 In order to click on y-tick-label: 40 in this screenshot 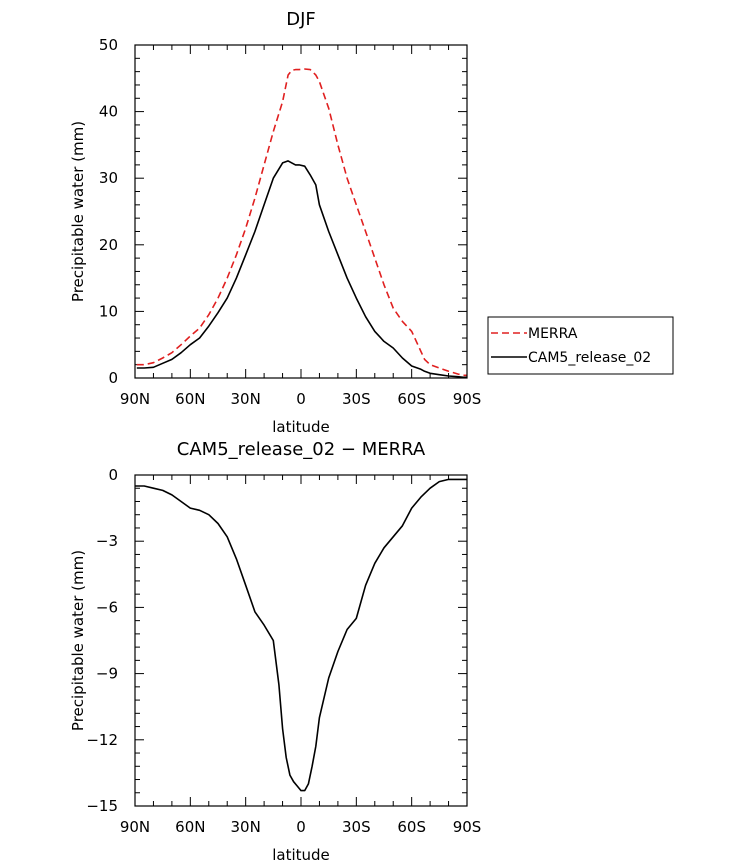, I will do `click(108, 112)`.